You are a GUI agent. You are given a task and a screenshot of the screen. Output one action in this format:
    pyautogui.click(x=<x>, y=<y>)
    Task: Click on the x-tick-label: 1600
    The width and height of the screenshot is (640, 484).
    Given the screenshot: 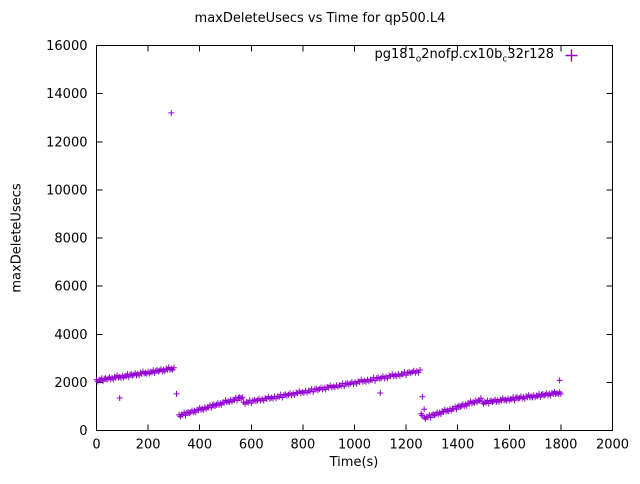 What is the action you would take?
    pyautogui.click(x=509, y=445)
    